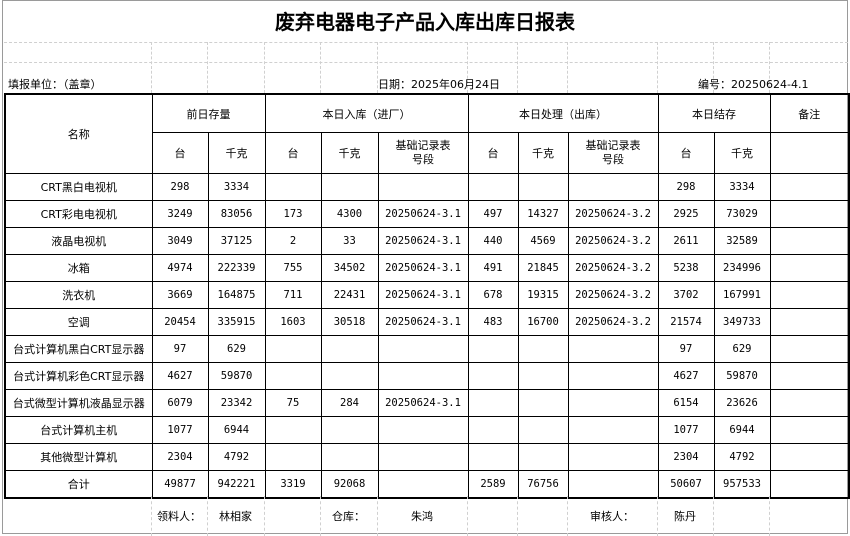 This screenshot has width=850, height=536. What do you see at coordinates (236, 349) in the screenshot?
I see `cell-prev-kg: 629` at bounding box center [236, 349].